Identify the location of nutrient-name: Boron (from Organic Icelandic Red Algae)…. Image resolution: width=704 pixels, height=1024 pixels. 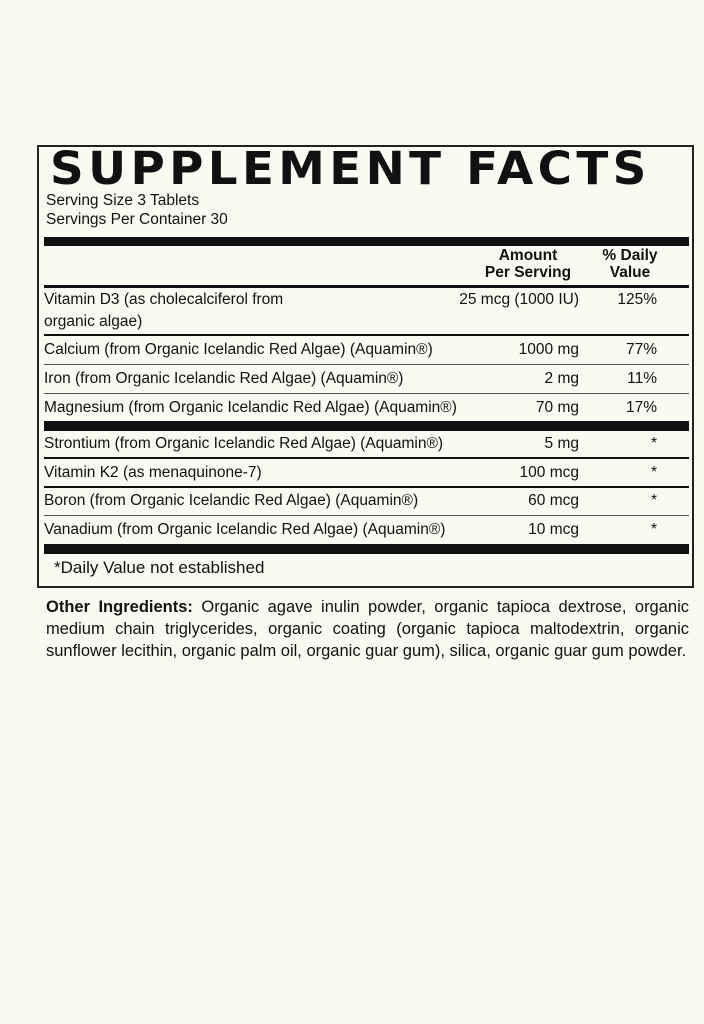
(231, 500).